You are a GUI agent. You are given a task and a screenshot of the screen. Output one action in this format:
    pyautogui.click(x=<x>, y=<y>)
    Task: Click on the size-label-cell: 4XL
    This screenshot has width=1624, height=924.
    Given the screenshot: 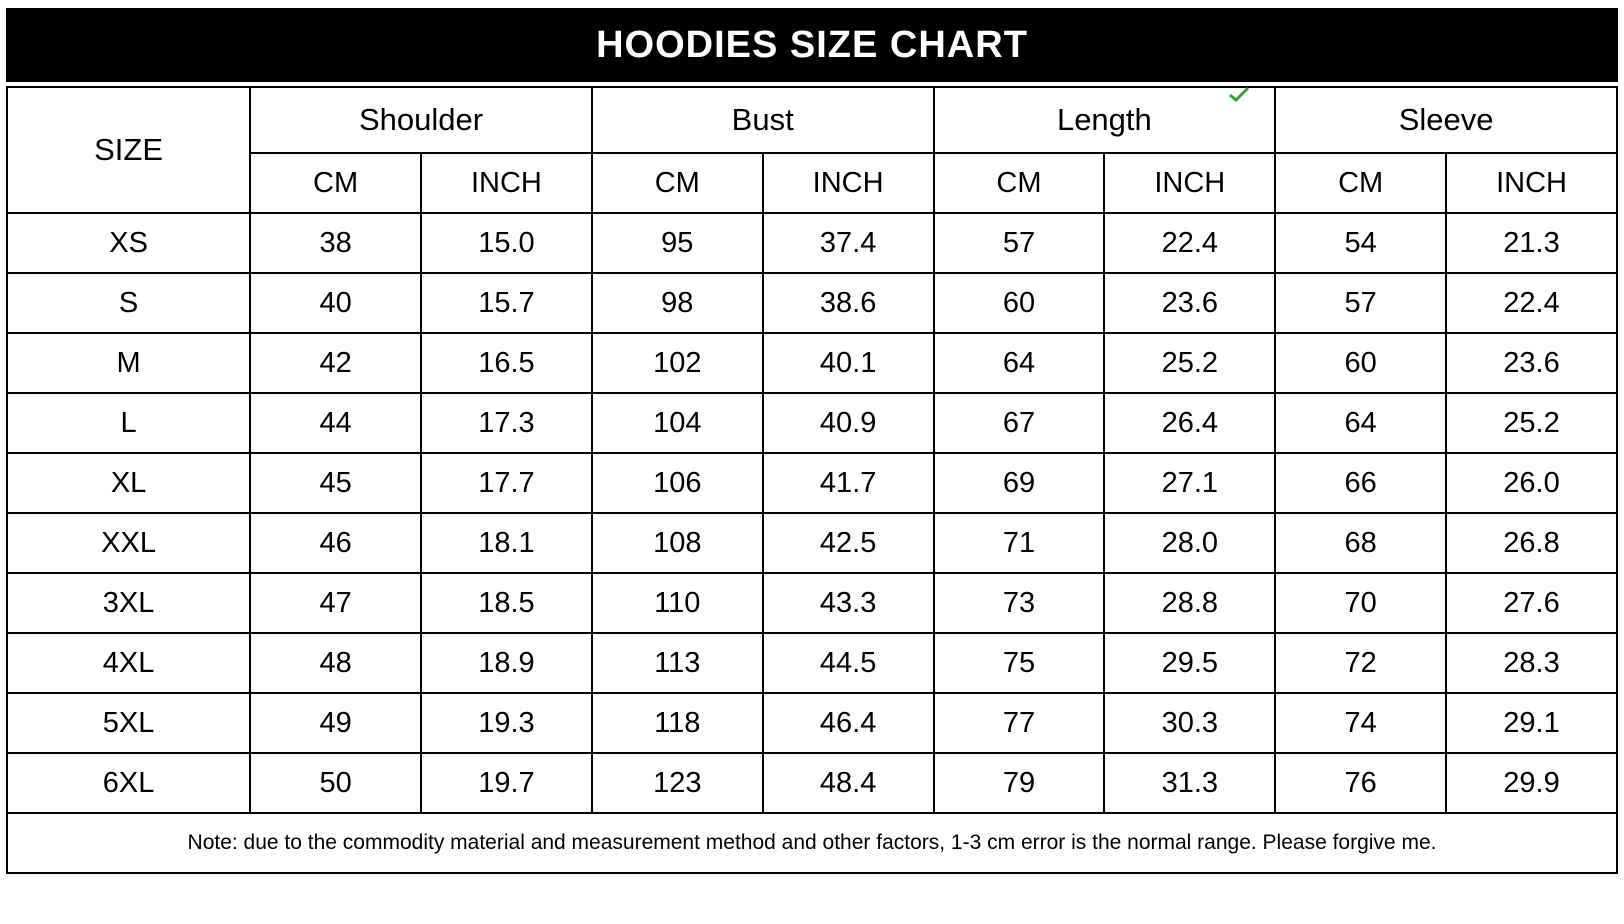 What is the action you would take?
    pyautogui.click(x=128, y=663)
    